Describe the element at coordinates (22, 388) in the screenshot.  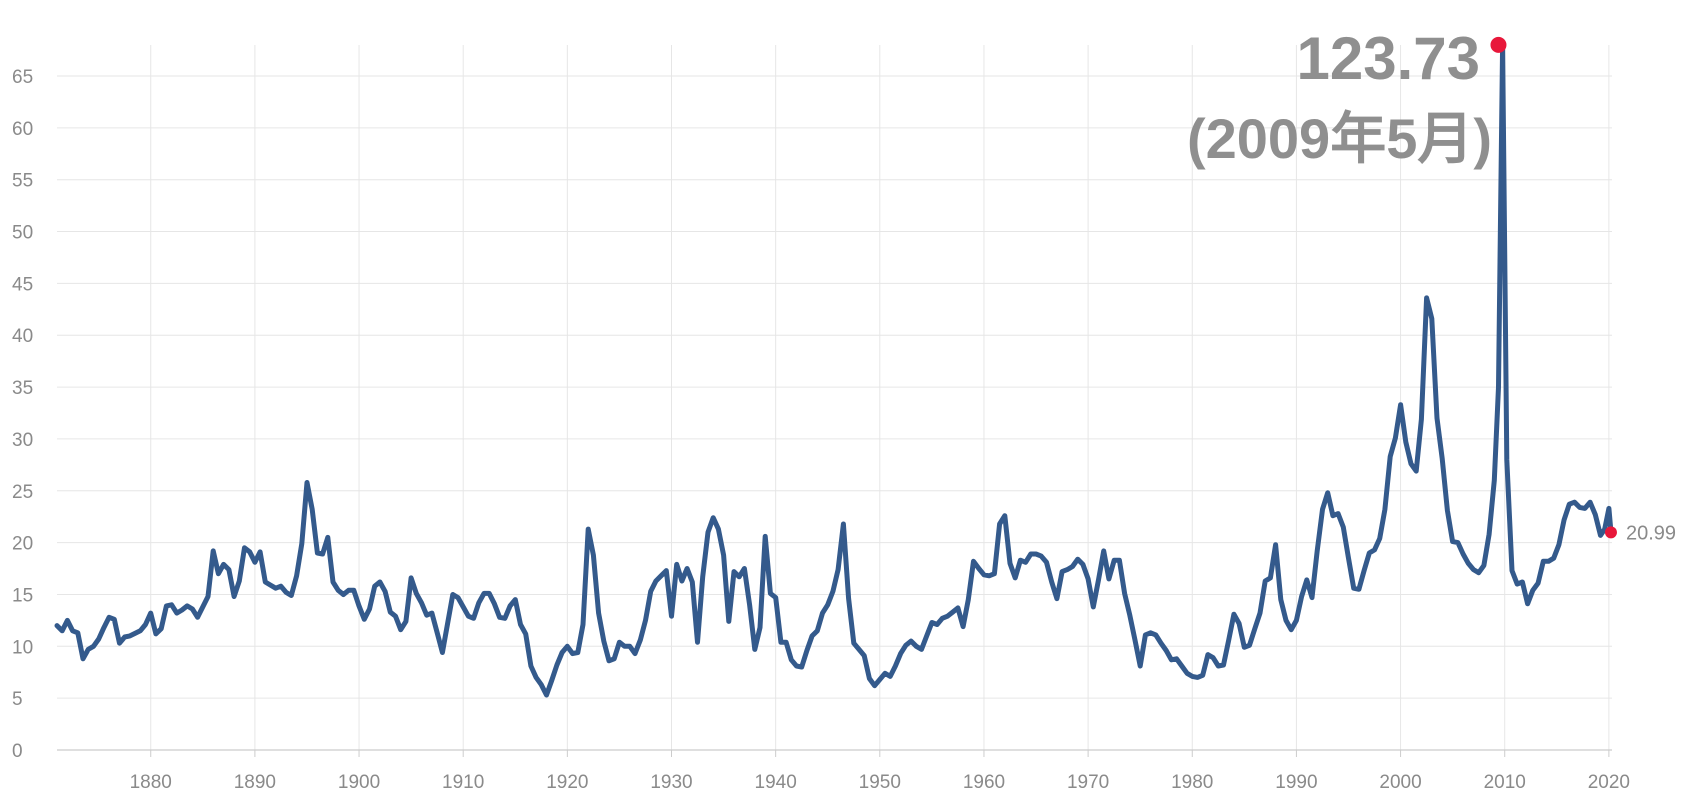
I see `y-tick-label: 35` at that location.